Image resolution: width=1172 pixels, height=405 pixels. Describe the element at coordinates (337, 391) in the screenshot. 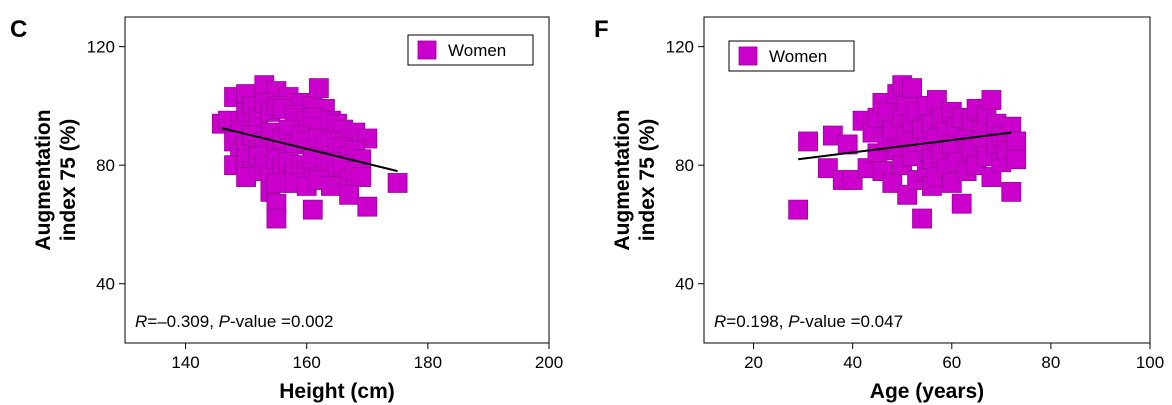

I see `x-axis-title: Height (cm)` at that location.